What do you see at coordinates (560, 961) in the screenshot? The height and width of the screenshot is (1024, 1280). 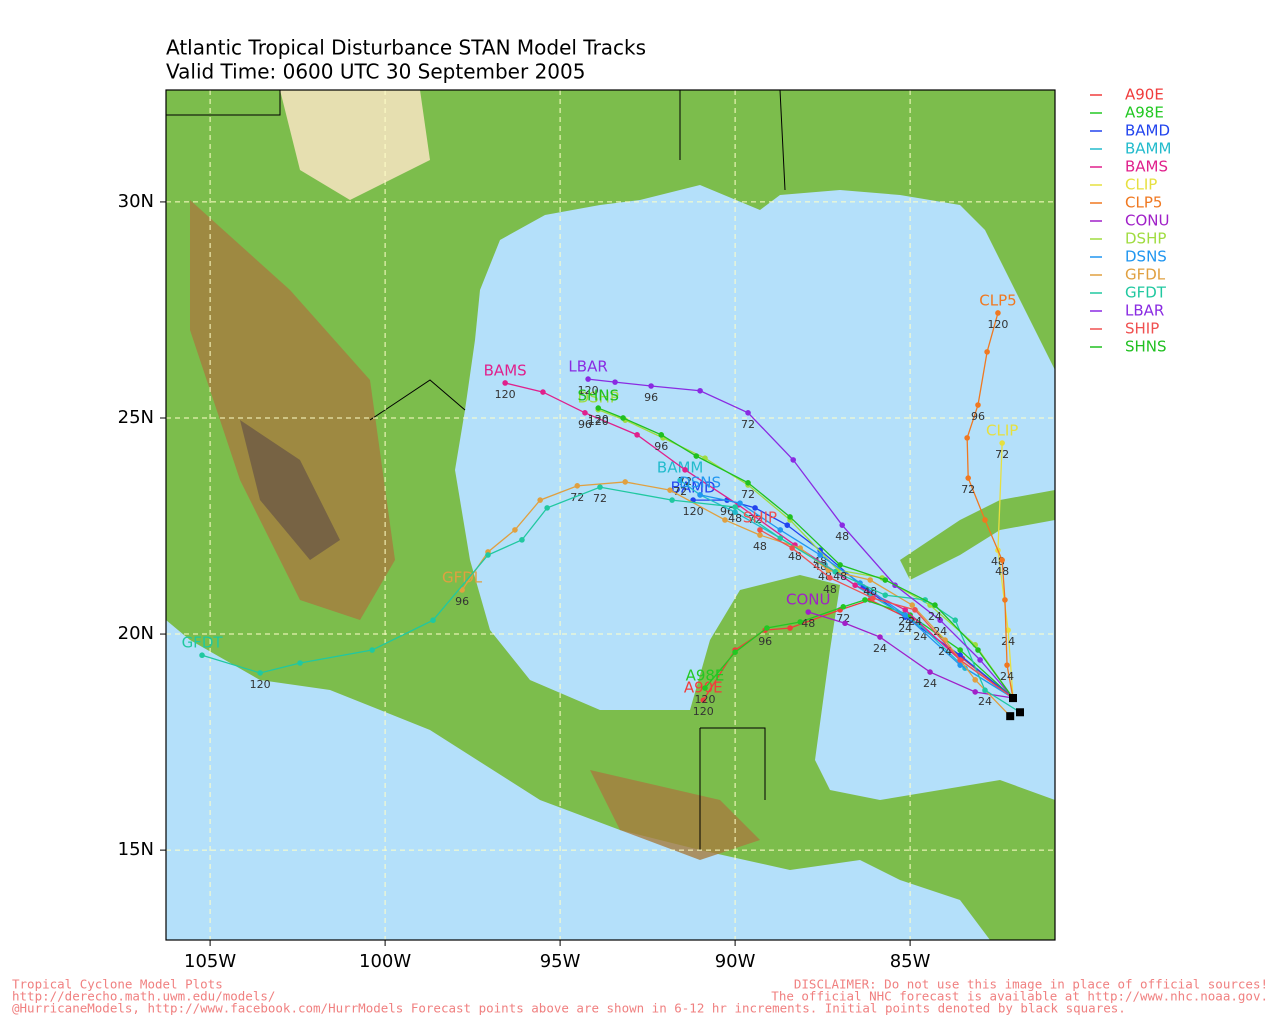 I see `x-tick-label: 95W` at bounding box center [560, 961].